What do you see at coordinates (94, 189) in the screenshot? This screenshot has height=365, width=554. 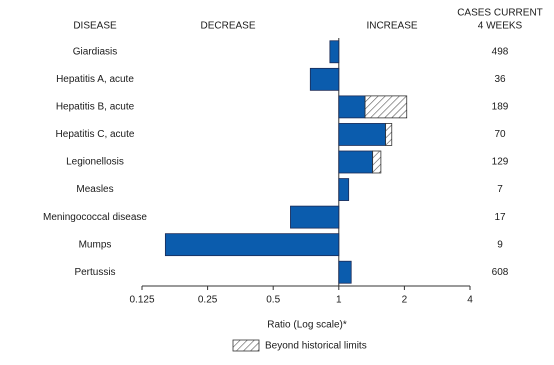 I see `category-label: Measles` at bounding box center [94, 189].